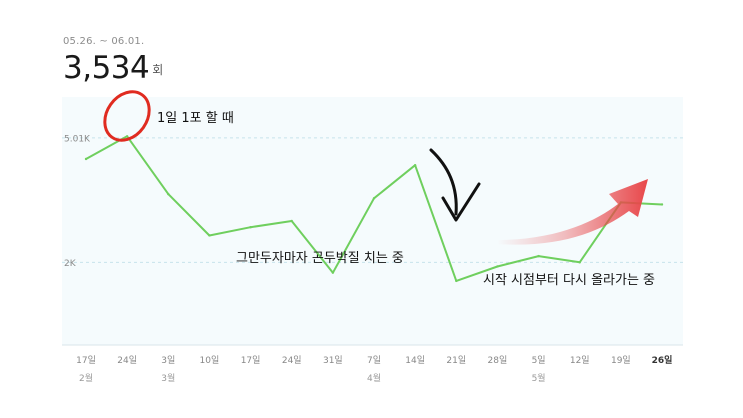 This screenshot has width=743, height=418. I want to click on x-month-label: 5월, so click(539, 378).